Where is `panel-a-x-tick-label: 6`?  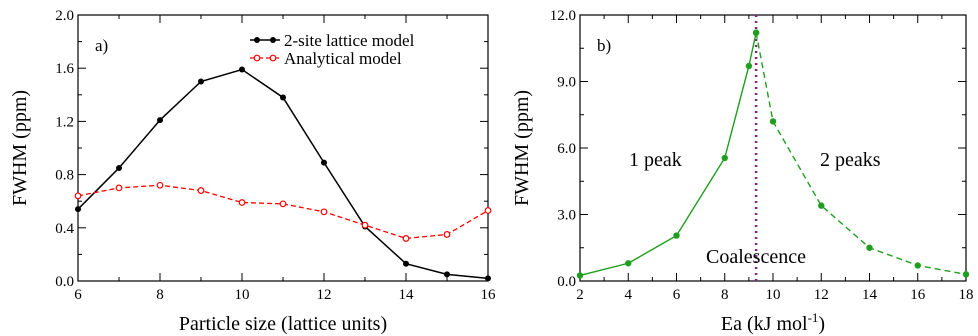
panel-a-x-tick-label: 6 is located at coordinates (78, 295).